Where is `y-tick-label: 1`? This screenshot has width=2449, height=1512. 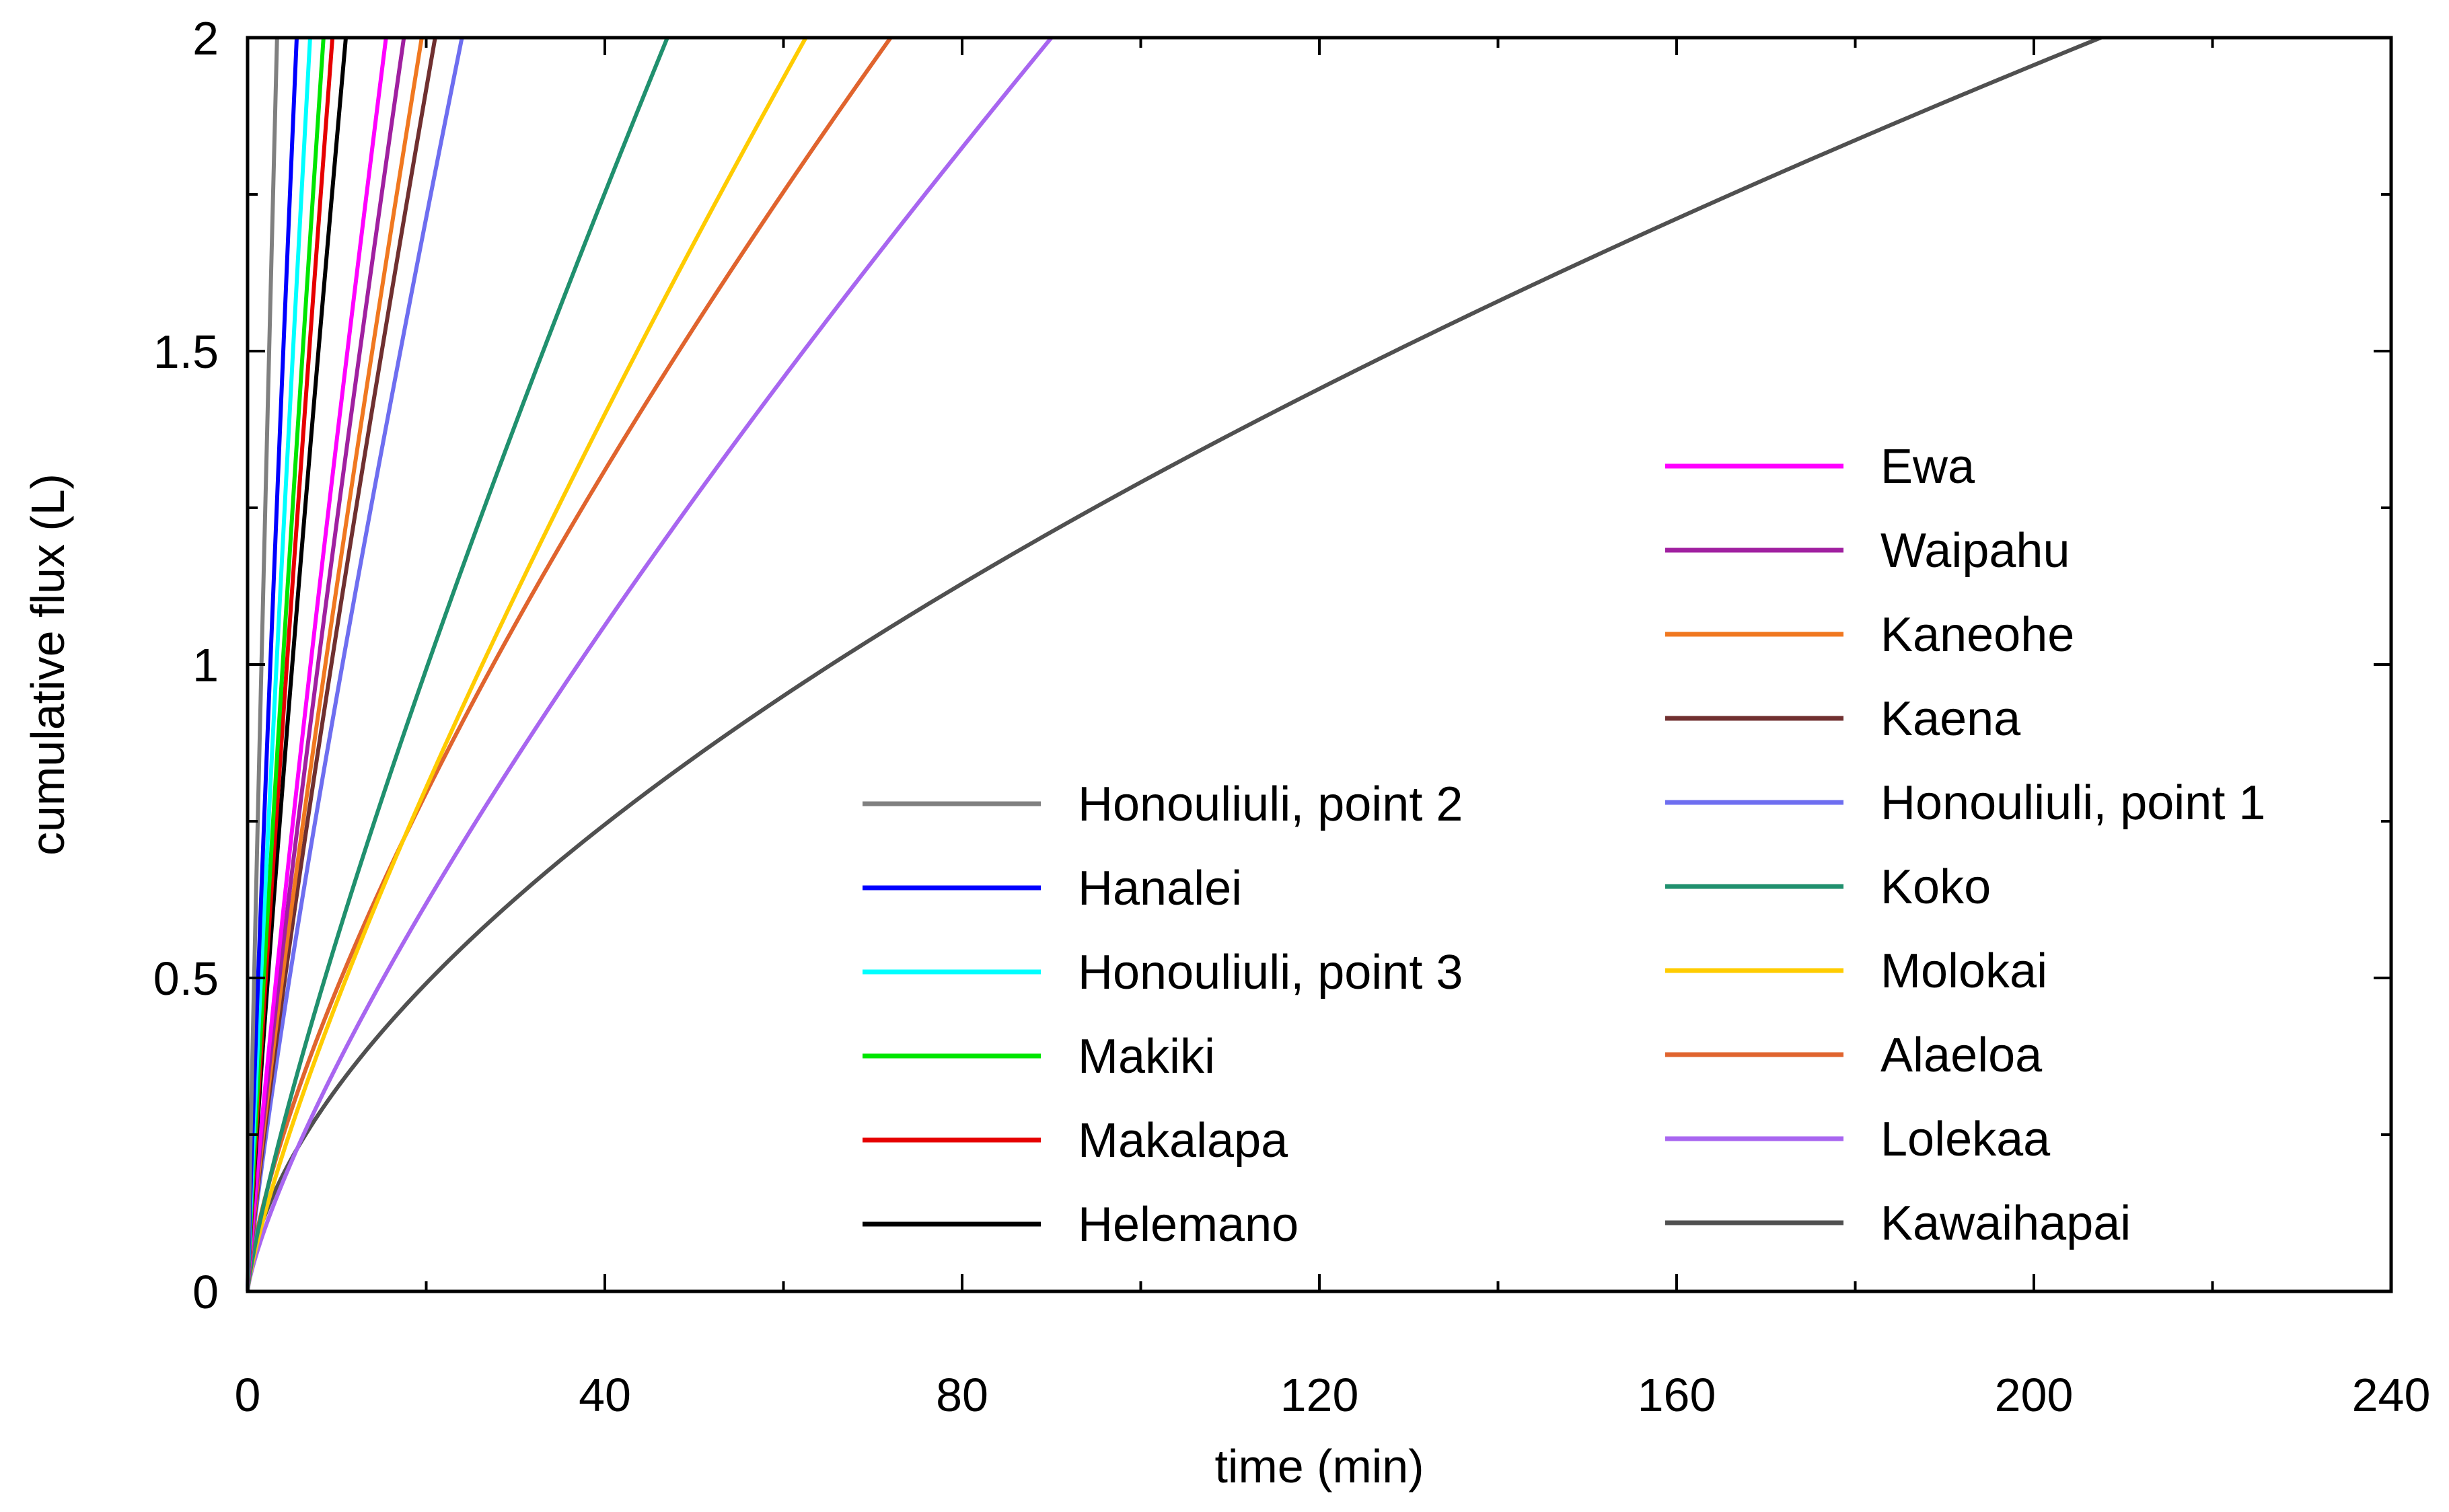
y-tick-label: 1 is located at coordinates (205, 665).